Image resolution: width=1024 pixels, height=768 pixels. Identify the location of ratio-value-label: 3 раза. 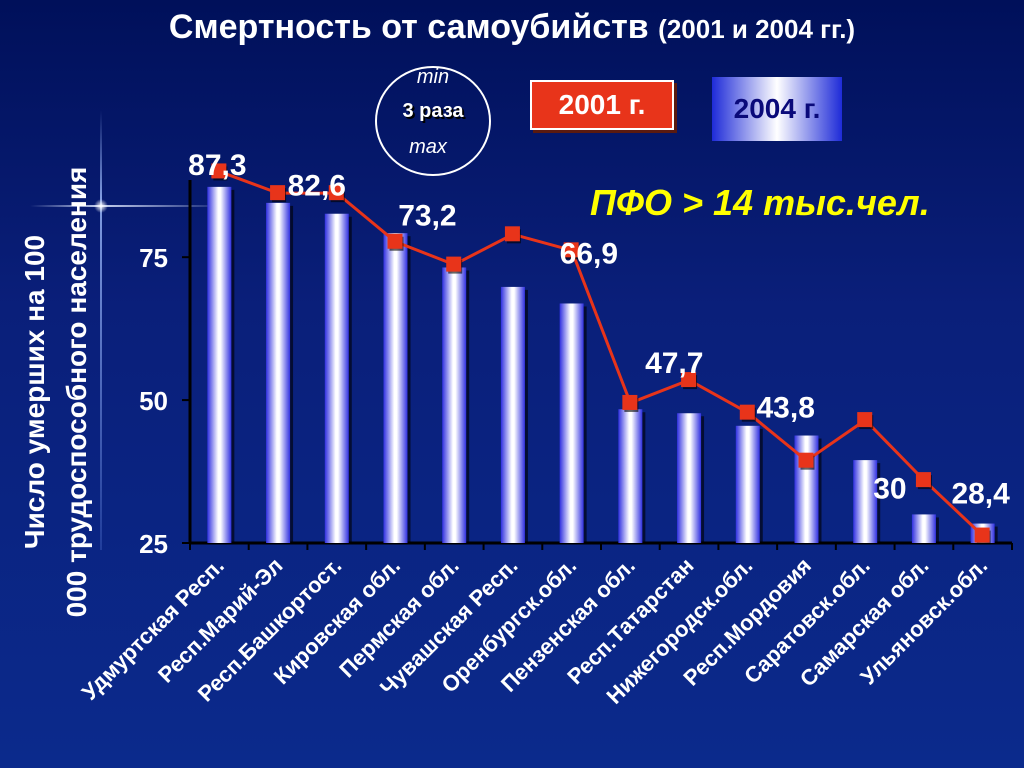
(433, 111).